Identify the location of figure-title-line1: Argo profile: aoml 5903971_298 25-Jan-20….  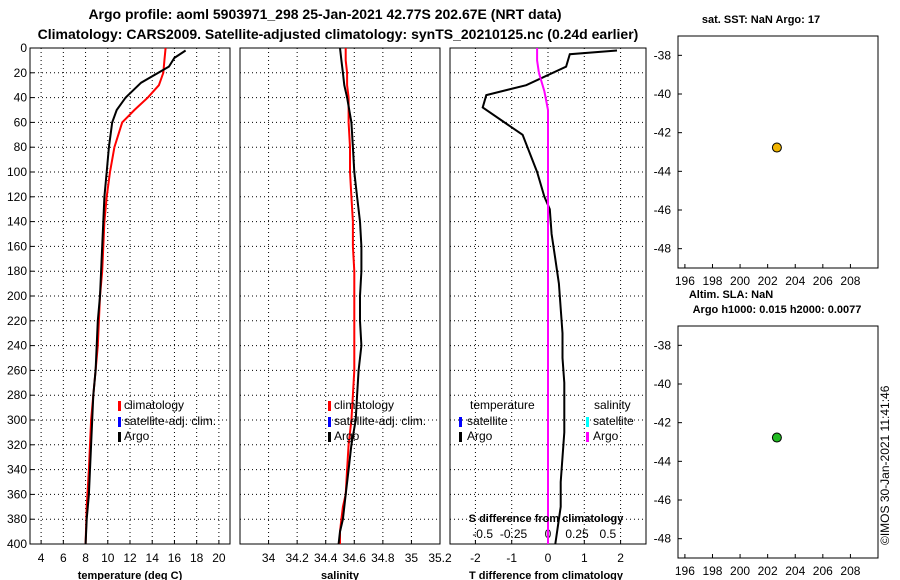
(324, 14).